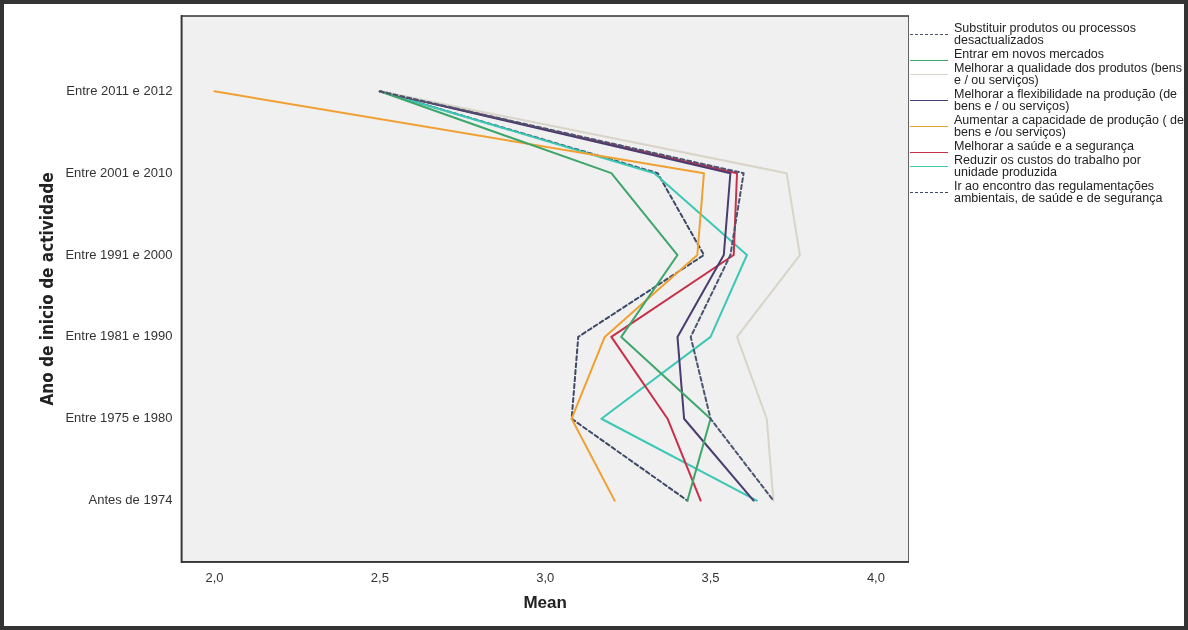 The width and height of the screenshot is (1188, 630). I want to click on legend-label: Melhorar a qualidade dos produtos (bens e / ou serviços), so click(1068, 74).